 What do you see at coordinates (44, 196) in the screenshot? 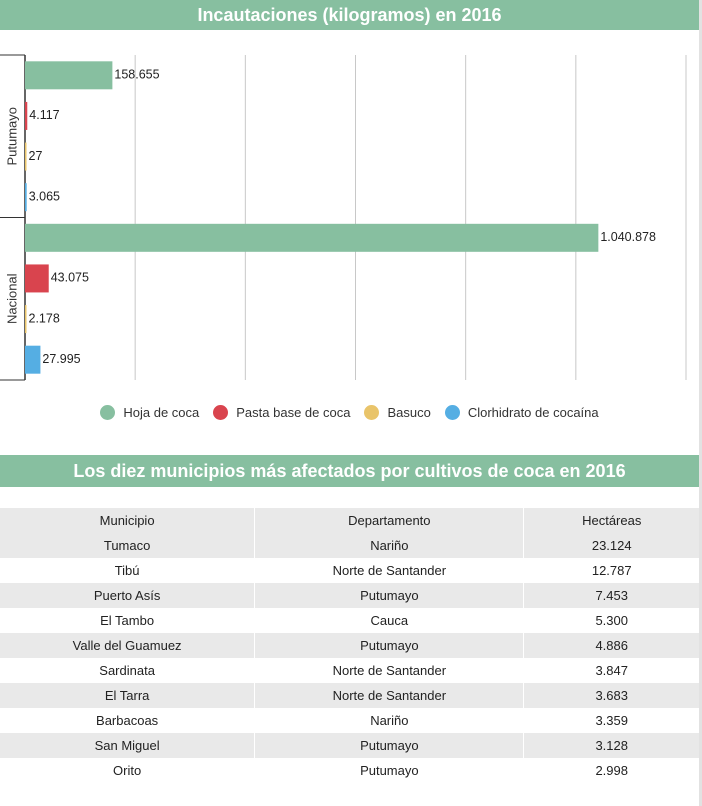
I see `data-label: 3.065` at bounding box center [44, 196].